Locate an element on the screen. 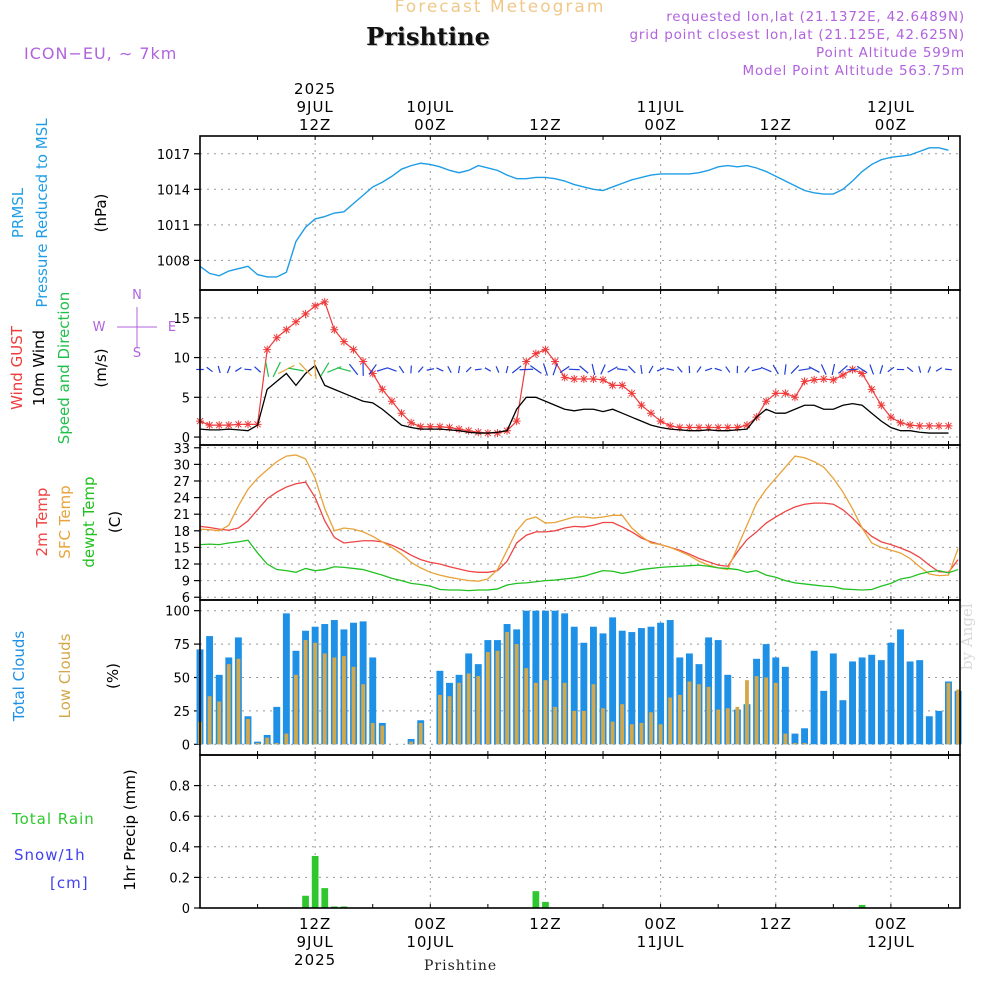 This screenshot has width=1000, height=1000. top-time-label: 12Z is located at coordinates (776, 125).